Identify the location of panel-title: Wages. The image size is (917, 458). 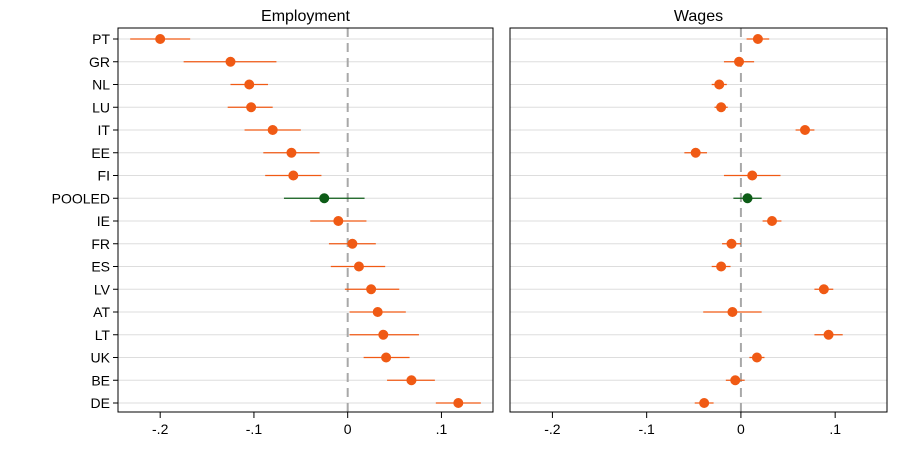
(698, 16).